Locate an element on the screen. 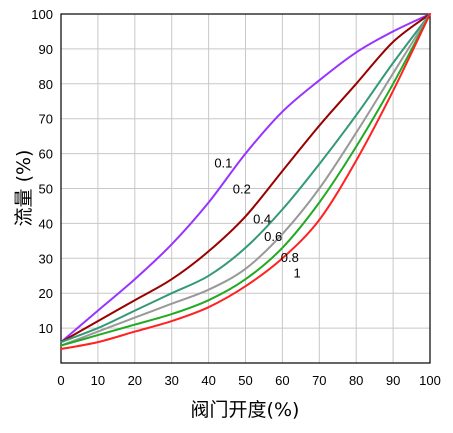  curve-label: 1 is located at coordinates (297, 272).